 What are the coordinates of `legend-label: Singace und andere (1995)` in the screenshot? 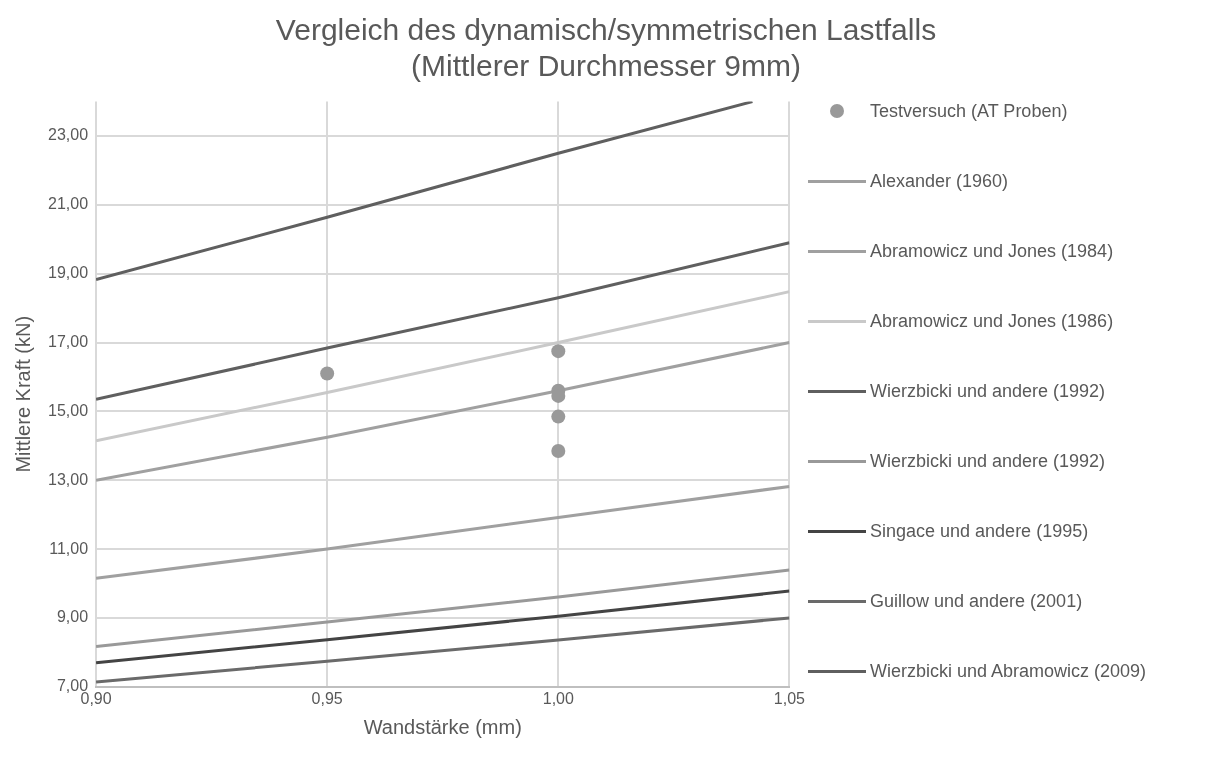 It's located at (979, 531).